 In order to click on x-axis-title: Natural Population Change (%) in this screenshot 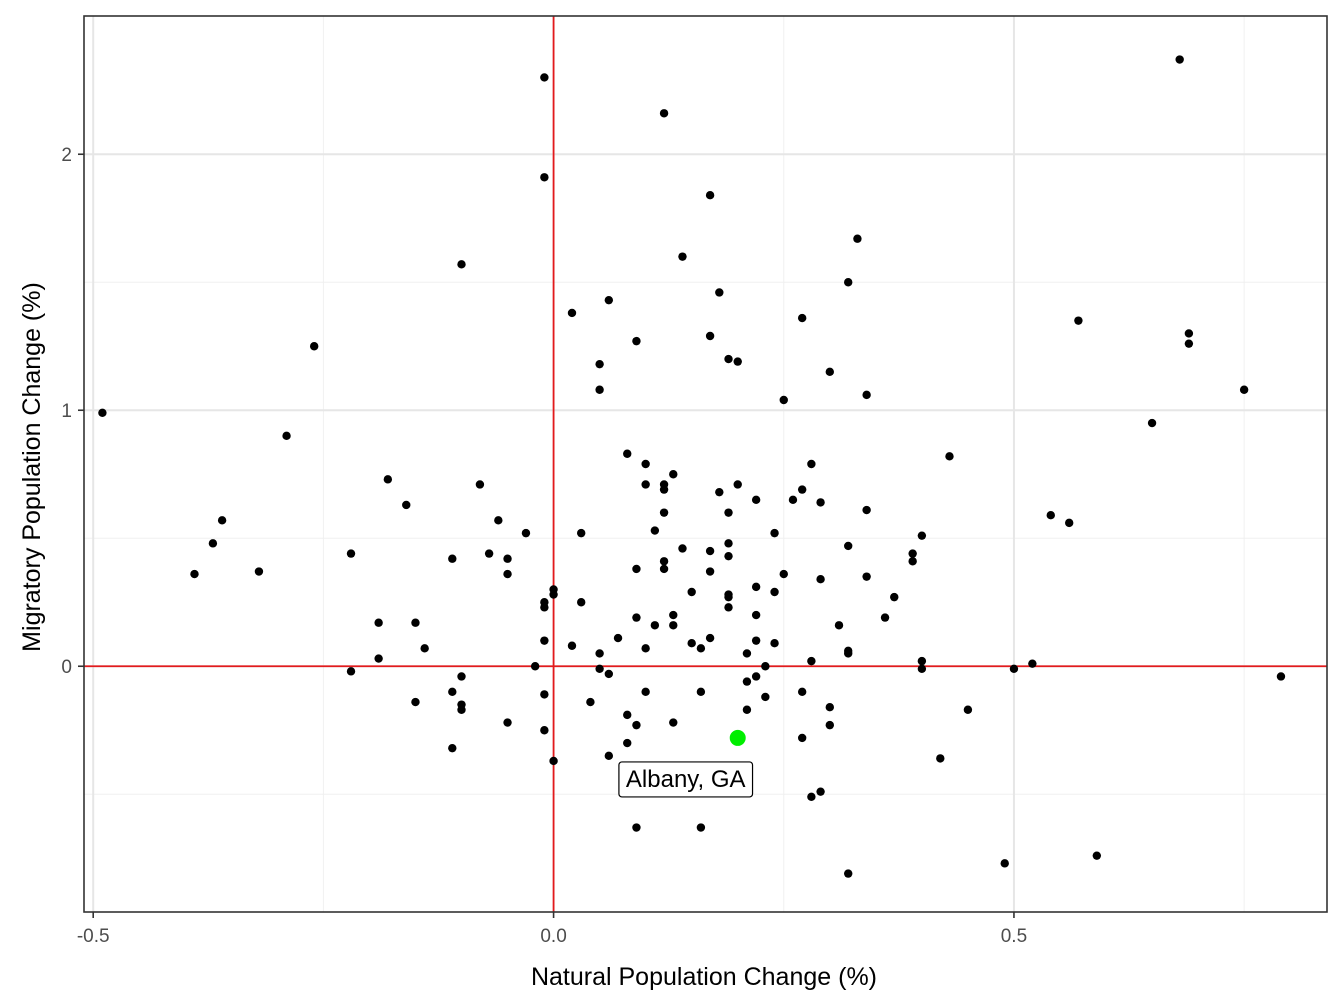, I will do `click(704, 977)`.